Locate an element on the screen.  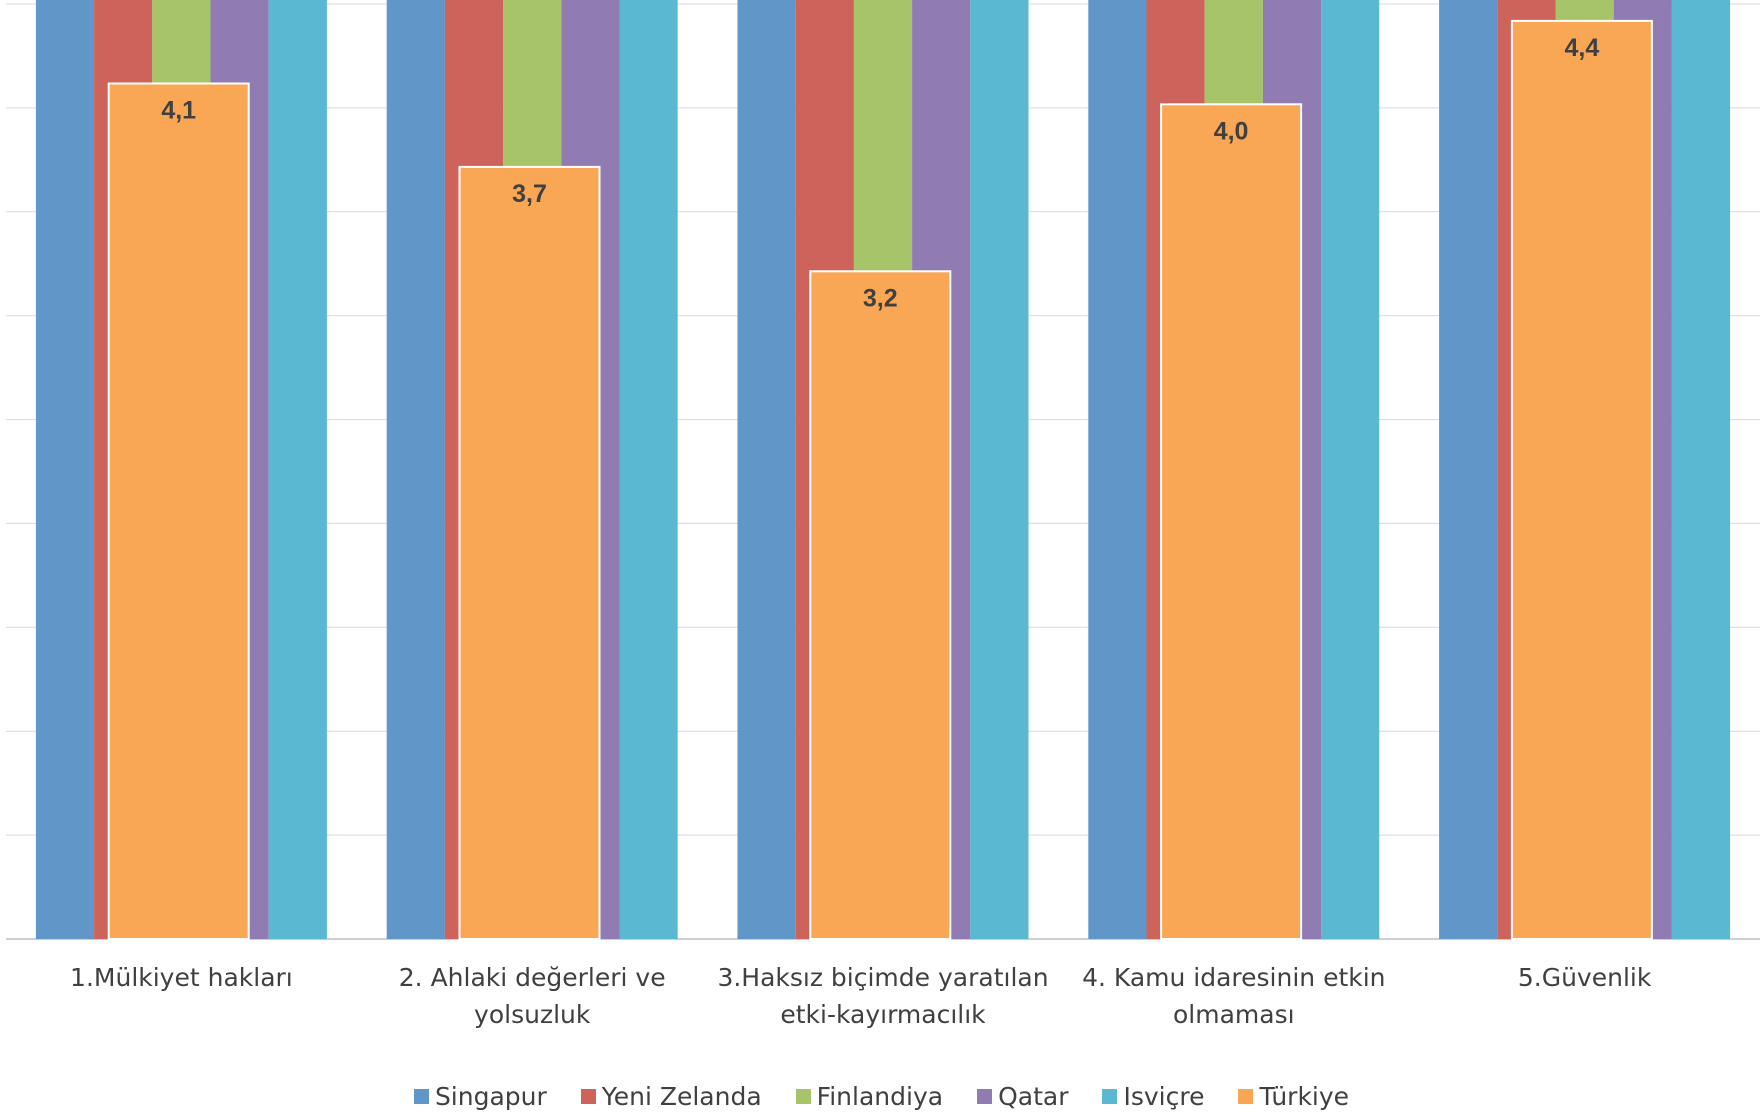
data-label: 3,7 is located at coordinates (529, 194).